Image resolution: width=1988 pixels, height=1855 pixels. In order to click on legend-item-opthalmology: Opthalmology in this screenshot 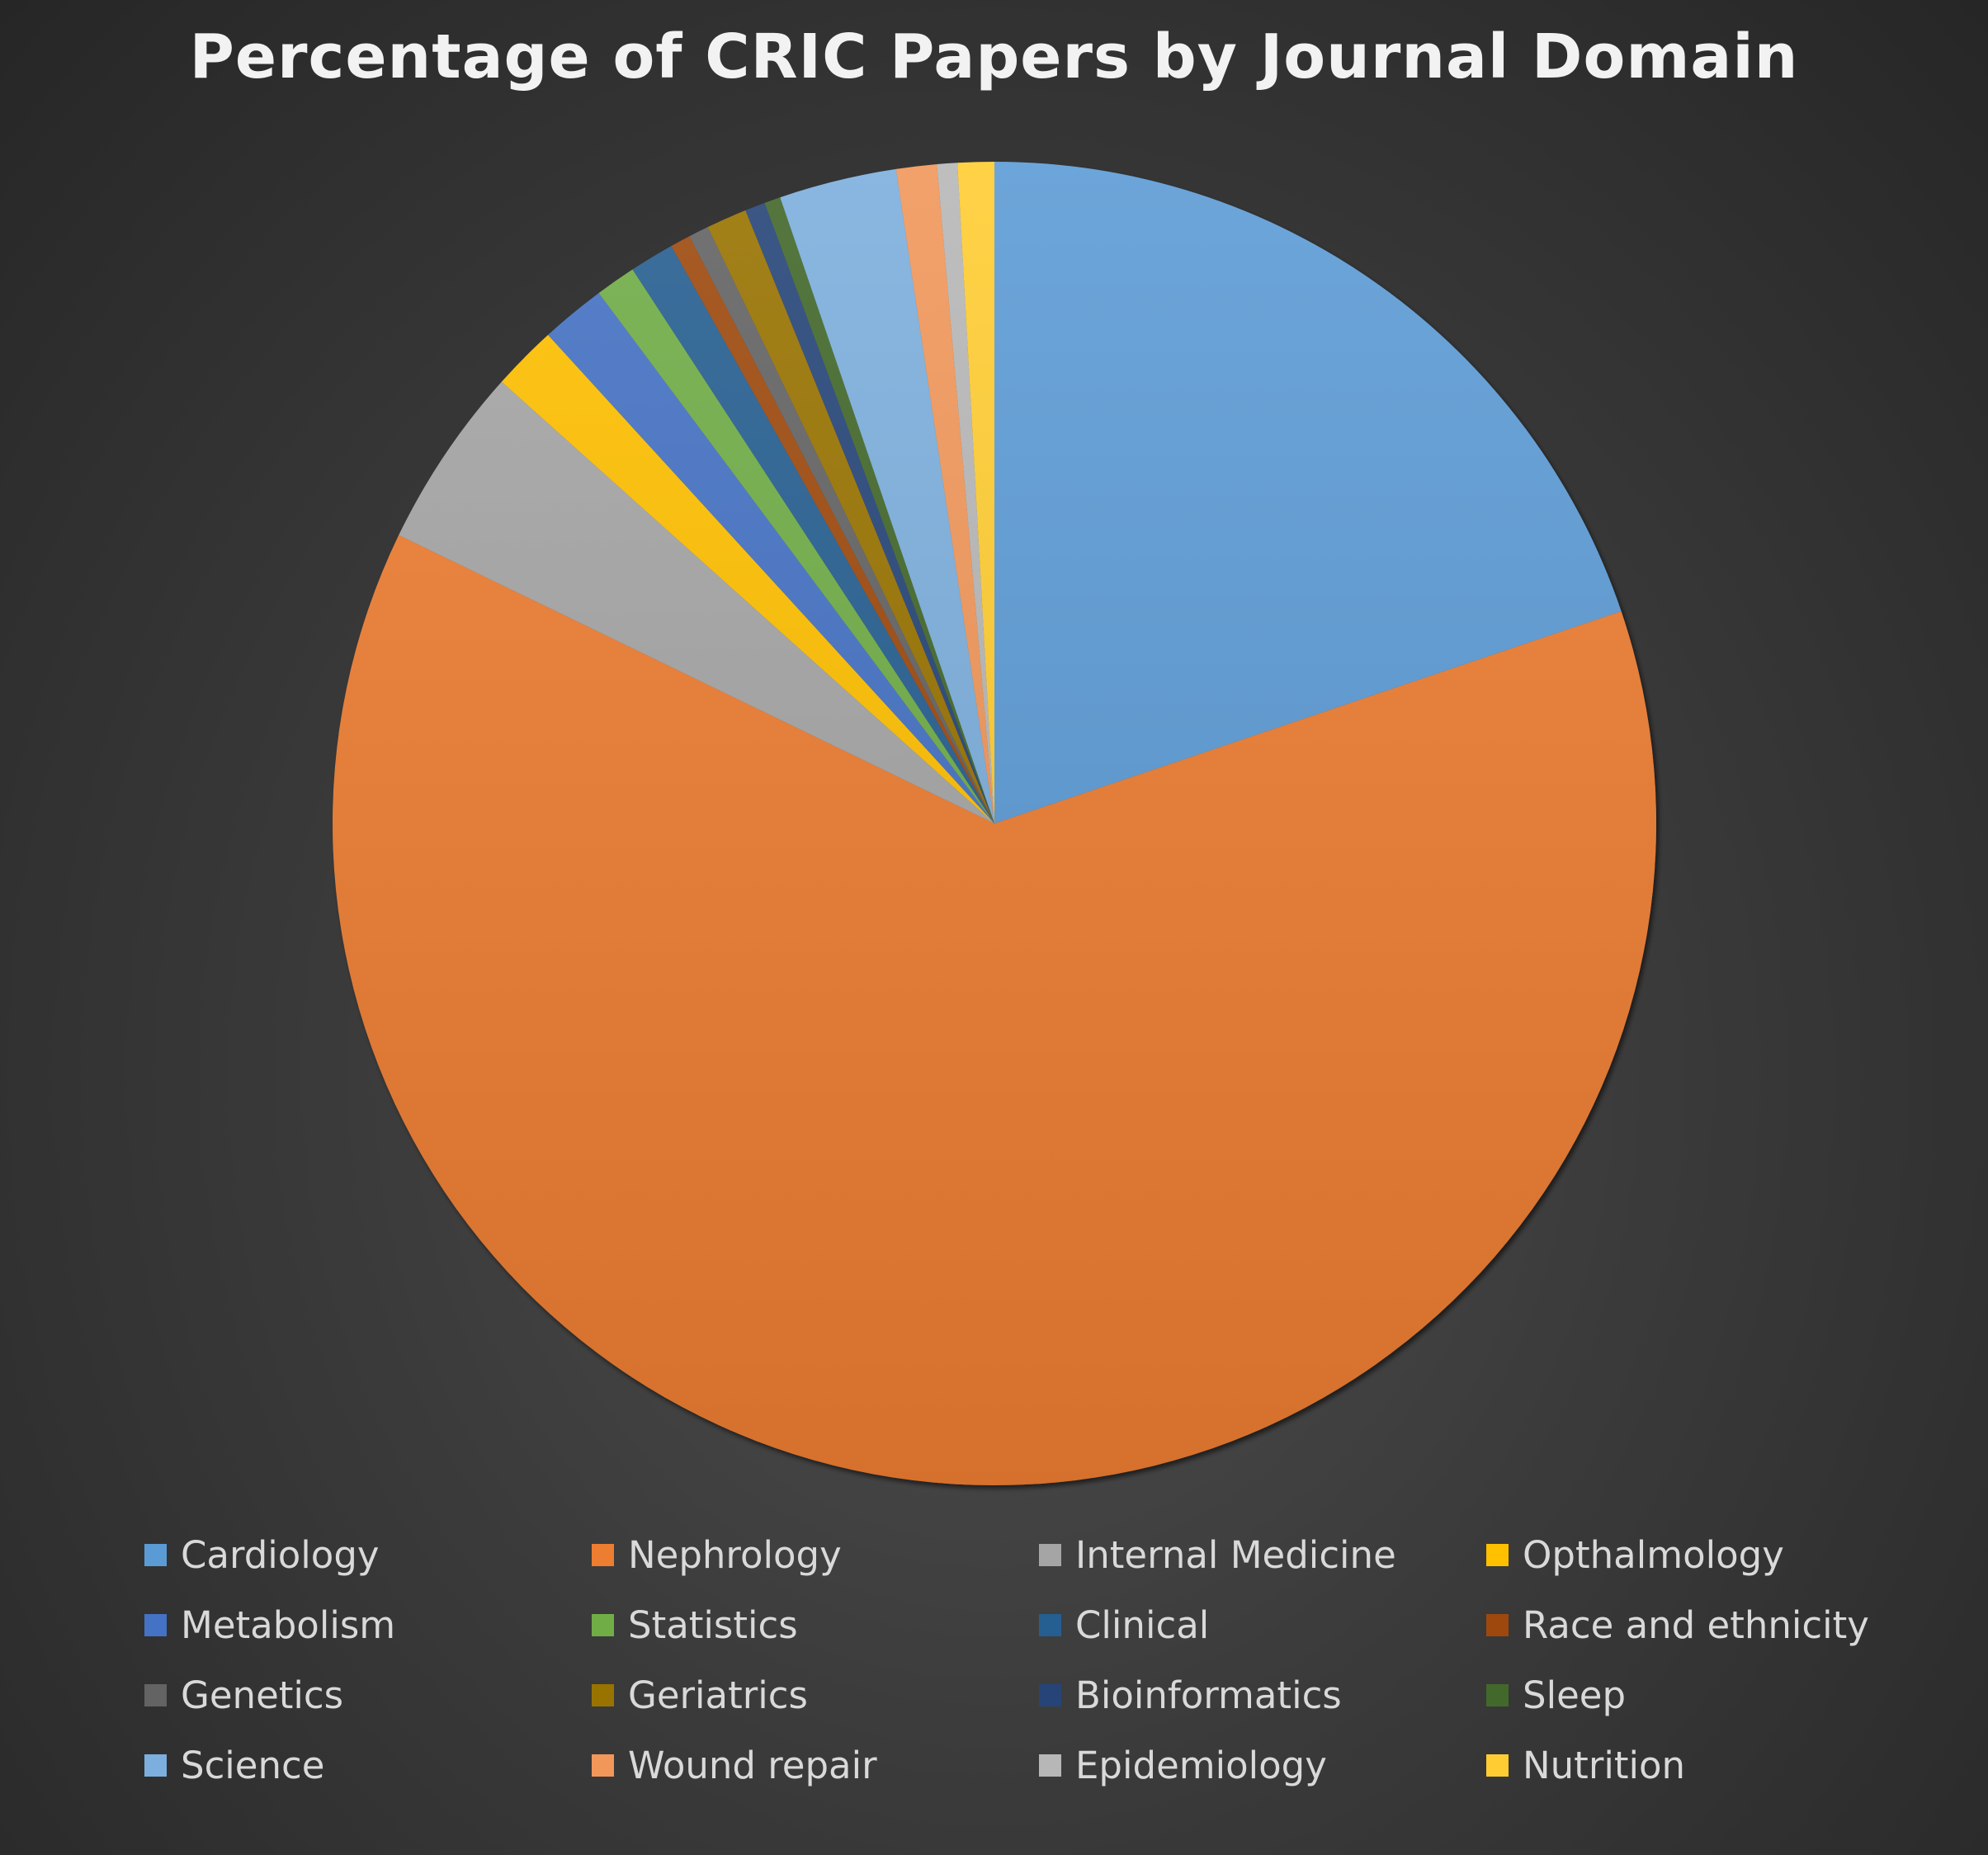, I will do `click(1710, 1555)`.